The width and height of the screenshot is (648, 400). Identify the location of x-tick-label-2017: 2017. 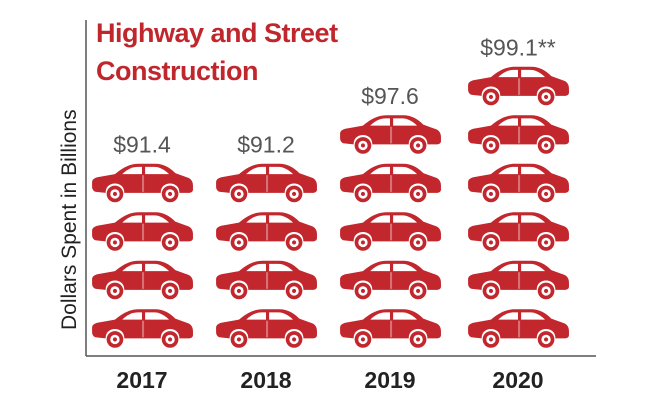
(141, 380).